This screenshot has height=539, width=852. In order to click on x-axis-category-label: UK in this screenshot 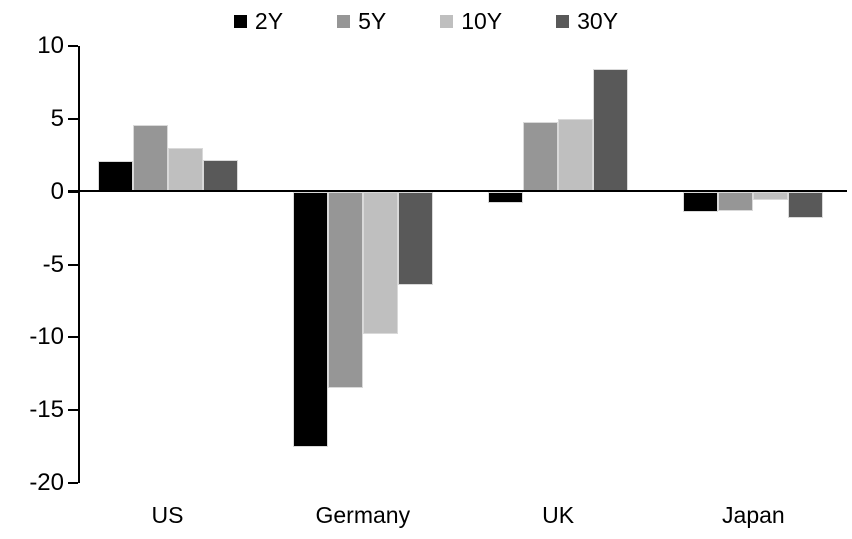, I will do `click(558, 515)`.